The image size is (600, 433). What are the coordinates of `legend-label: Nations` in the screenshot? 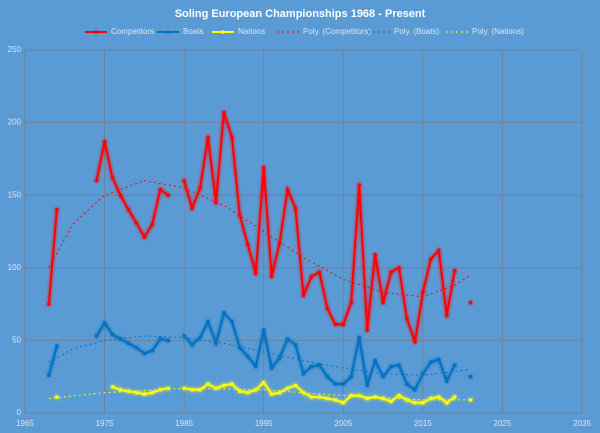 It's located at (251, 31).